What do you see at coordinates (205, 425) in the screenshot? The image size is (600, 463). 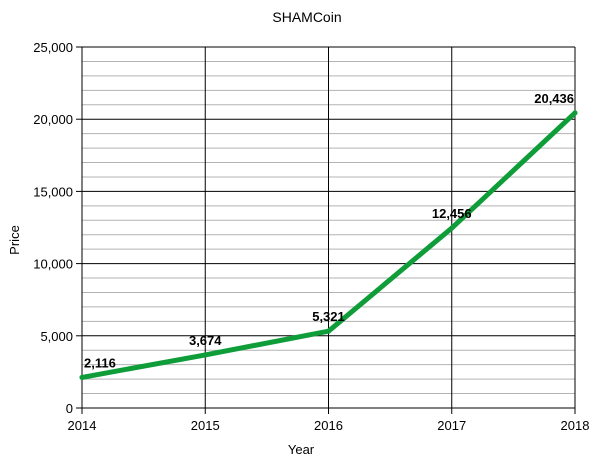 I see `x-tick-label: 2015` at bounding box center [205, 425].